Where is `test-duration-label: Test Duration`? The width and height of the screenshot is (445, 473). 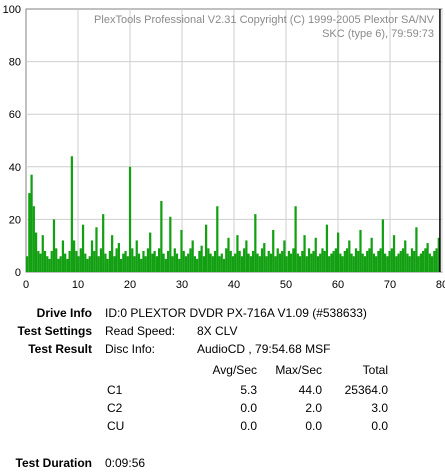
test-duration-label: Test Duration is located at coordinates (53, 463).